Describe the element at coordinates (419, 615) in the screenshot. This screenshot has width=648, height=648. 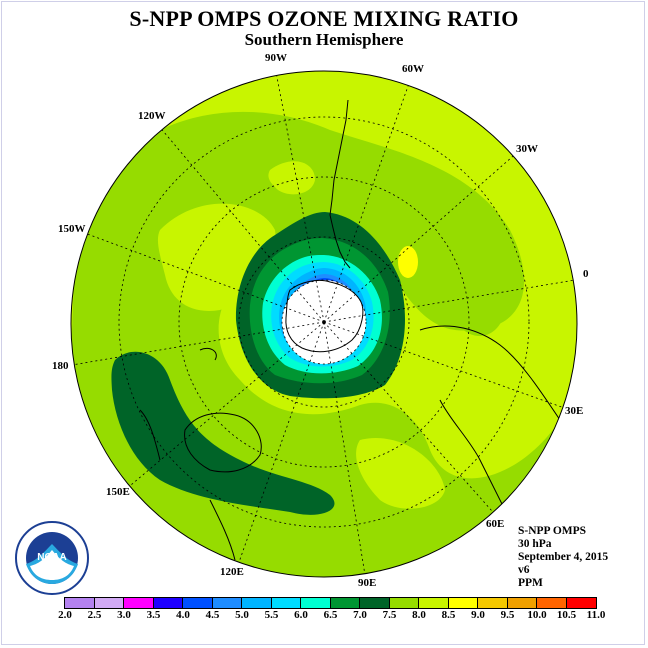
I see `colorbar-tick-label: 8.0` at that location.